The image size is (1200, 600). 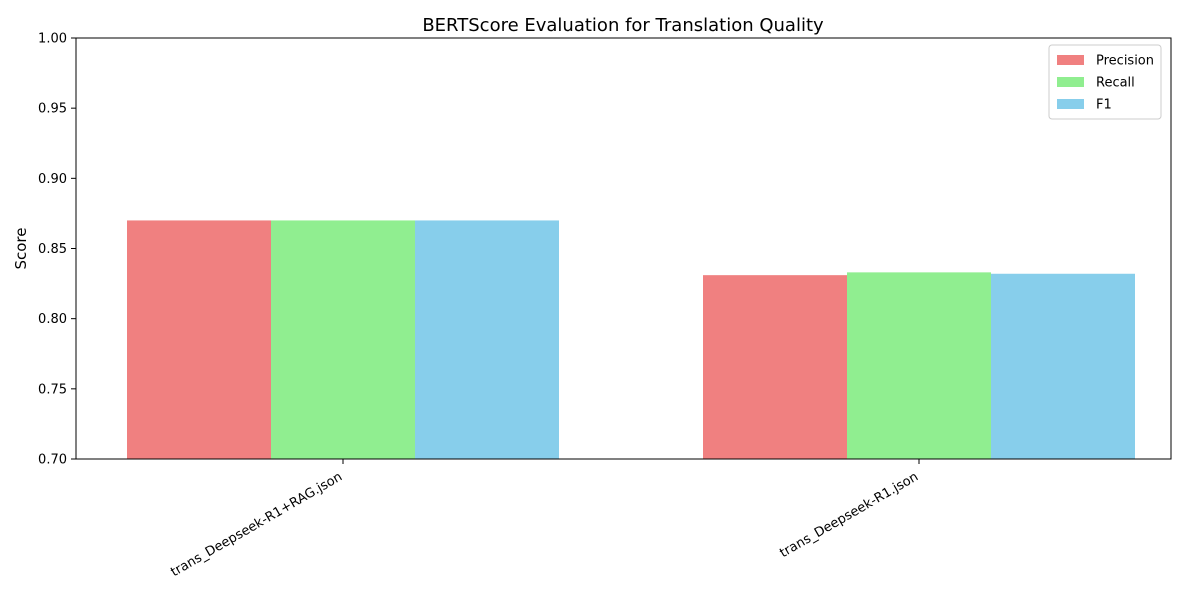 What do you see at coordinates (21, 248) in the screenshot?
I see `y-axis-label: Score` at bounding box center [21, 248].